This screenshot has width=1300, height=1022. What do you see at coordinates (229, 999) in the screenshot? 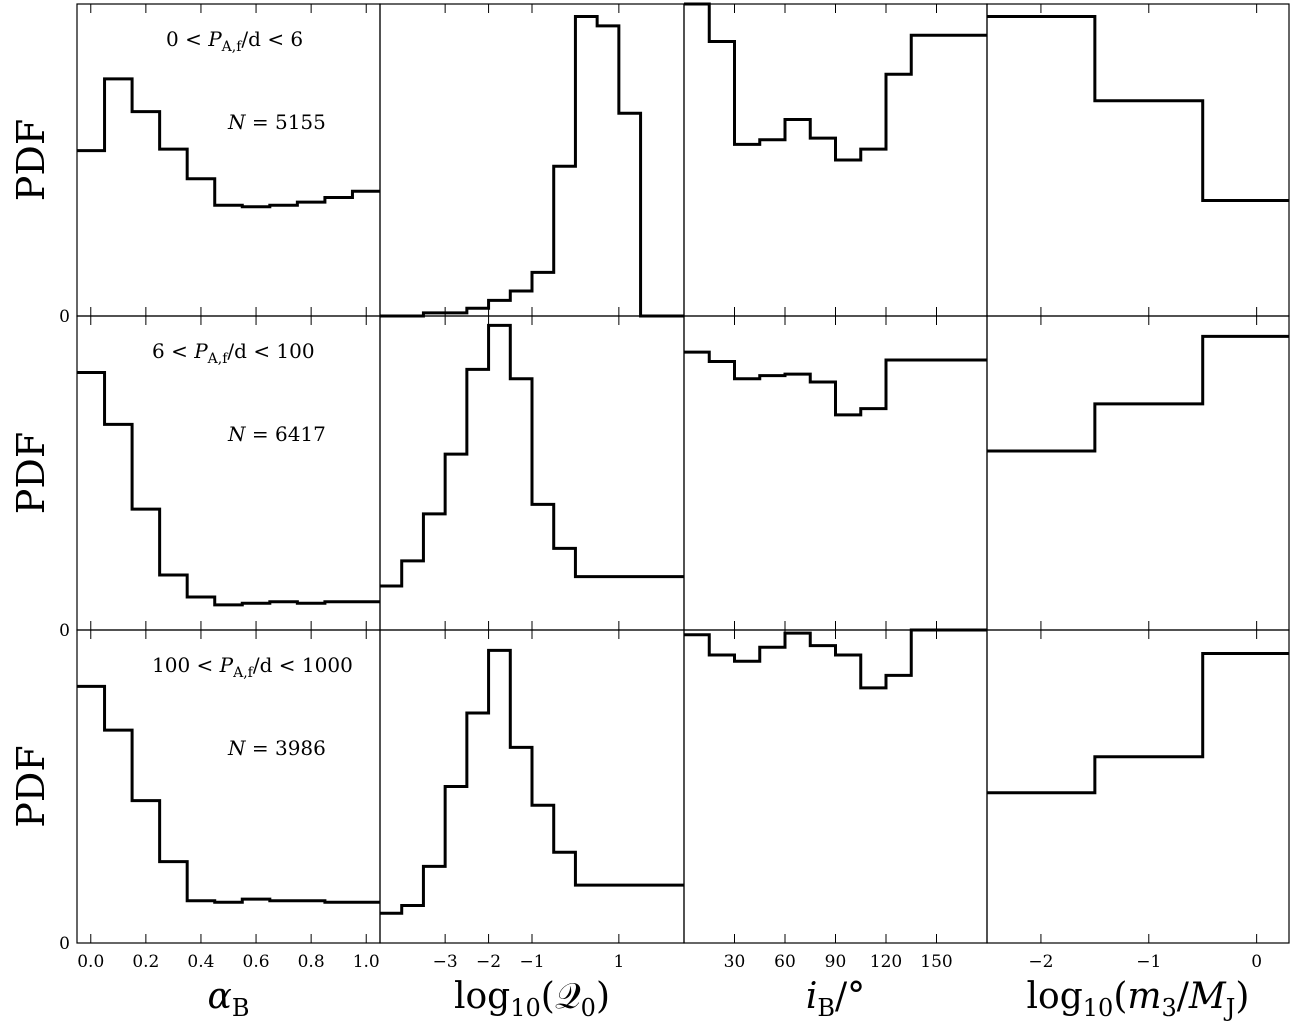
I see `x-axis-label: αB` at bounding box center [229, 999].